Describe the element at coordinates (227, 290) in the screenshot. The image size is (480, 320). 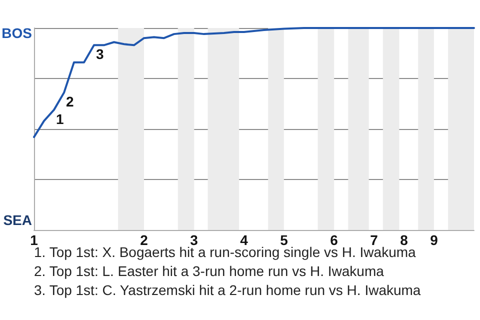
I see `text: 3. Top 1st: C. Yastrzemski hit a 2-run home run vs H. Iwakuma` at that location.